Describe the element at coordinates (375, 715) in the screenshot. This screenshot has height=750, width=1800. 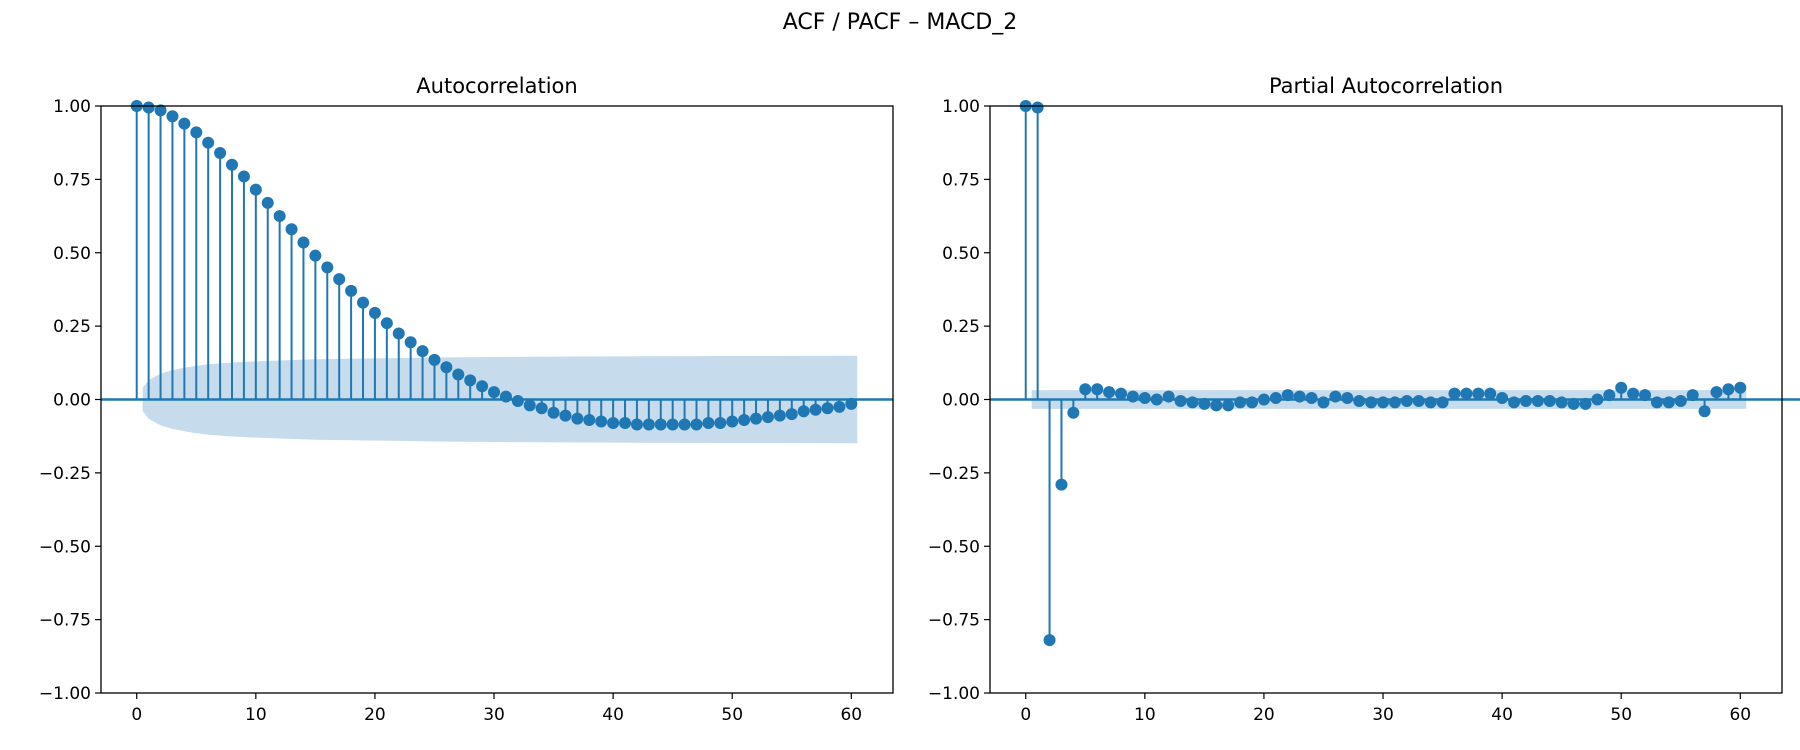
I see `x-tick-label: 20` at that location.